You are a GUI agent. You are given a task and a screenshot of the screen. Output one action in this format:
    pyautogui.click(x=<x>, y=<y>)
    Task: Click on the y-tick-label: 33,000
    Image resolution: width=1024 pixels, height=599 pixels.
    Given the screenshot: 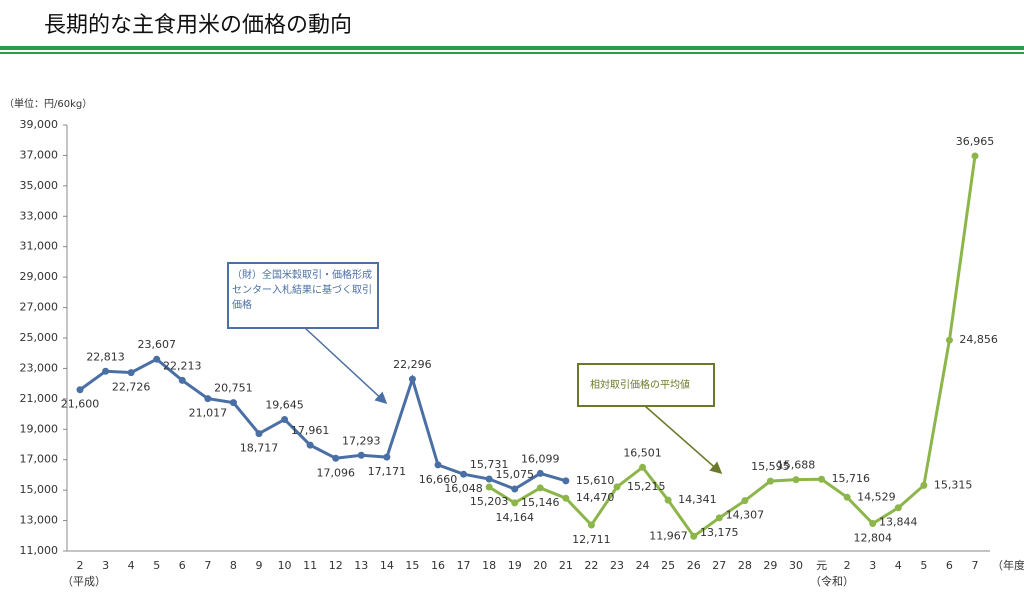 What is the action you would take?
    pyautogui.click(x=39, y=215)
    